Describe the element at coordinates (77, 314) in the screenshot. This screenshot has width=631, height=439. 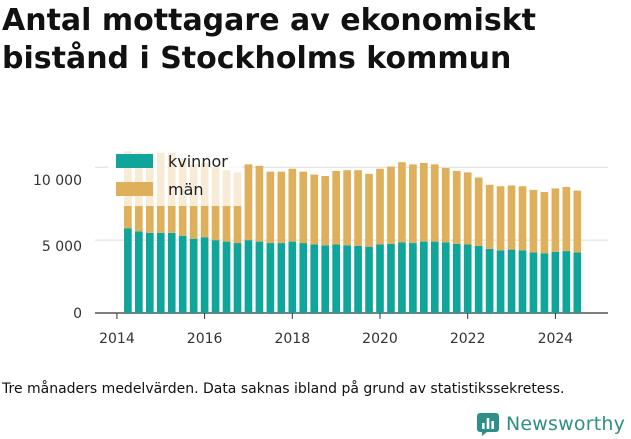
I see `y-tick-label: 0` at that location.